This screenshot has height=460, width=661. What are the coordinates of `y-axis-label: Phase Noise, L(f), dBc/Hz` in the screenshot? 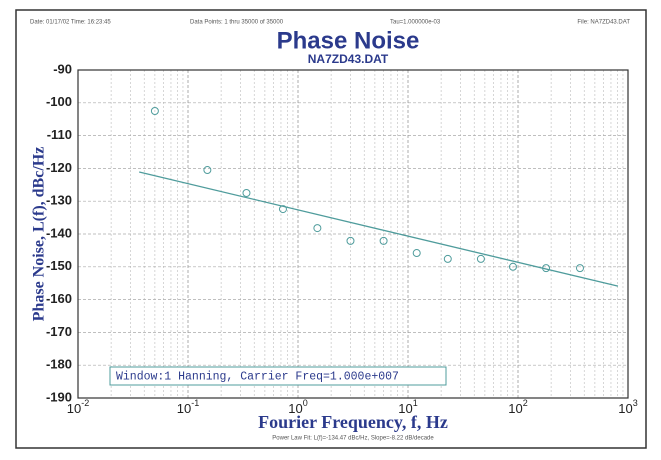 It's located at (39, 234).